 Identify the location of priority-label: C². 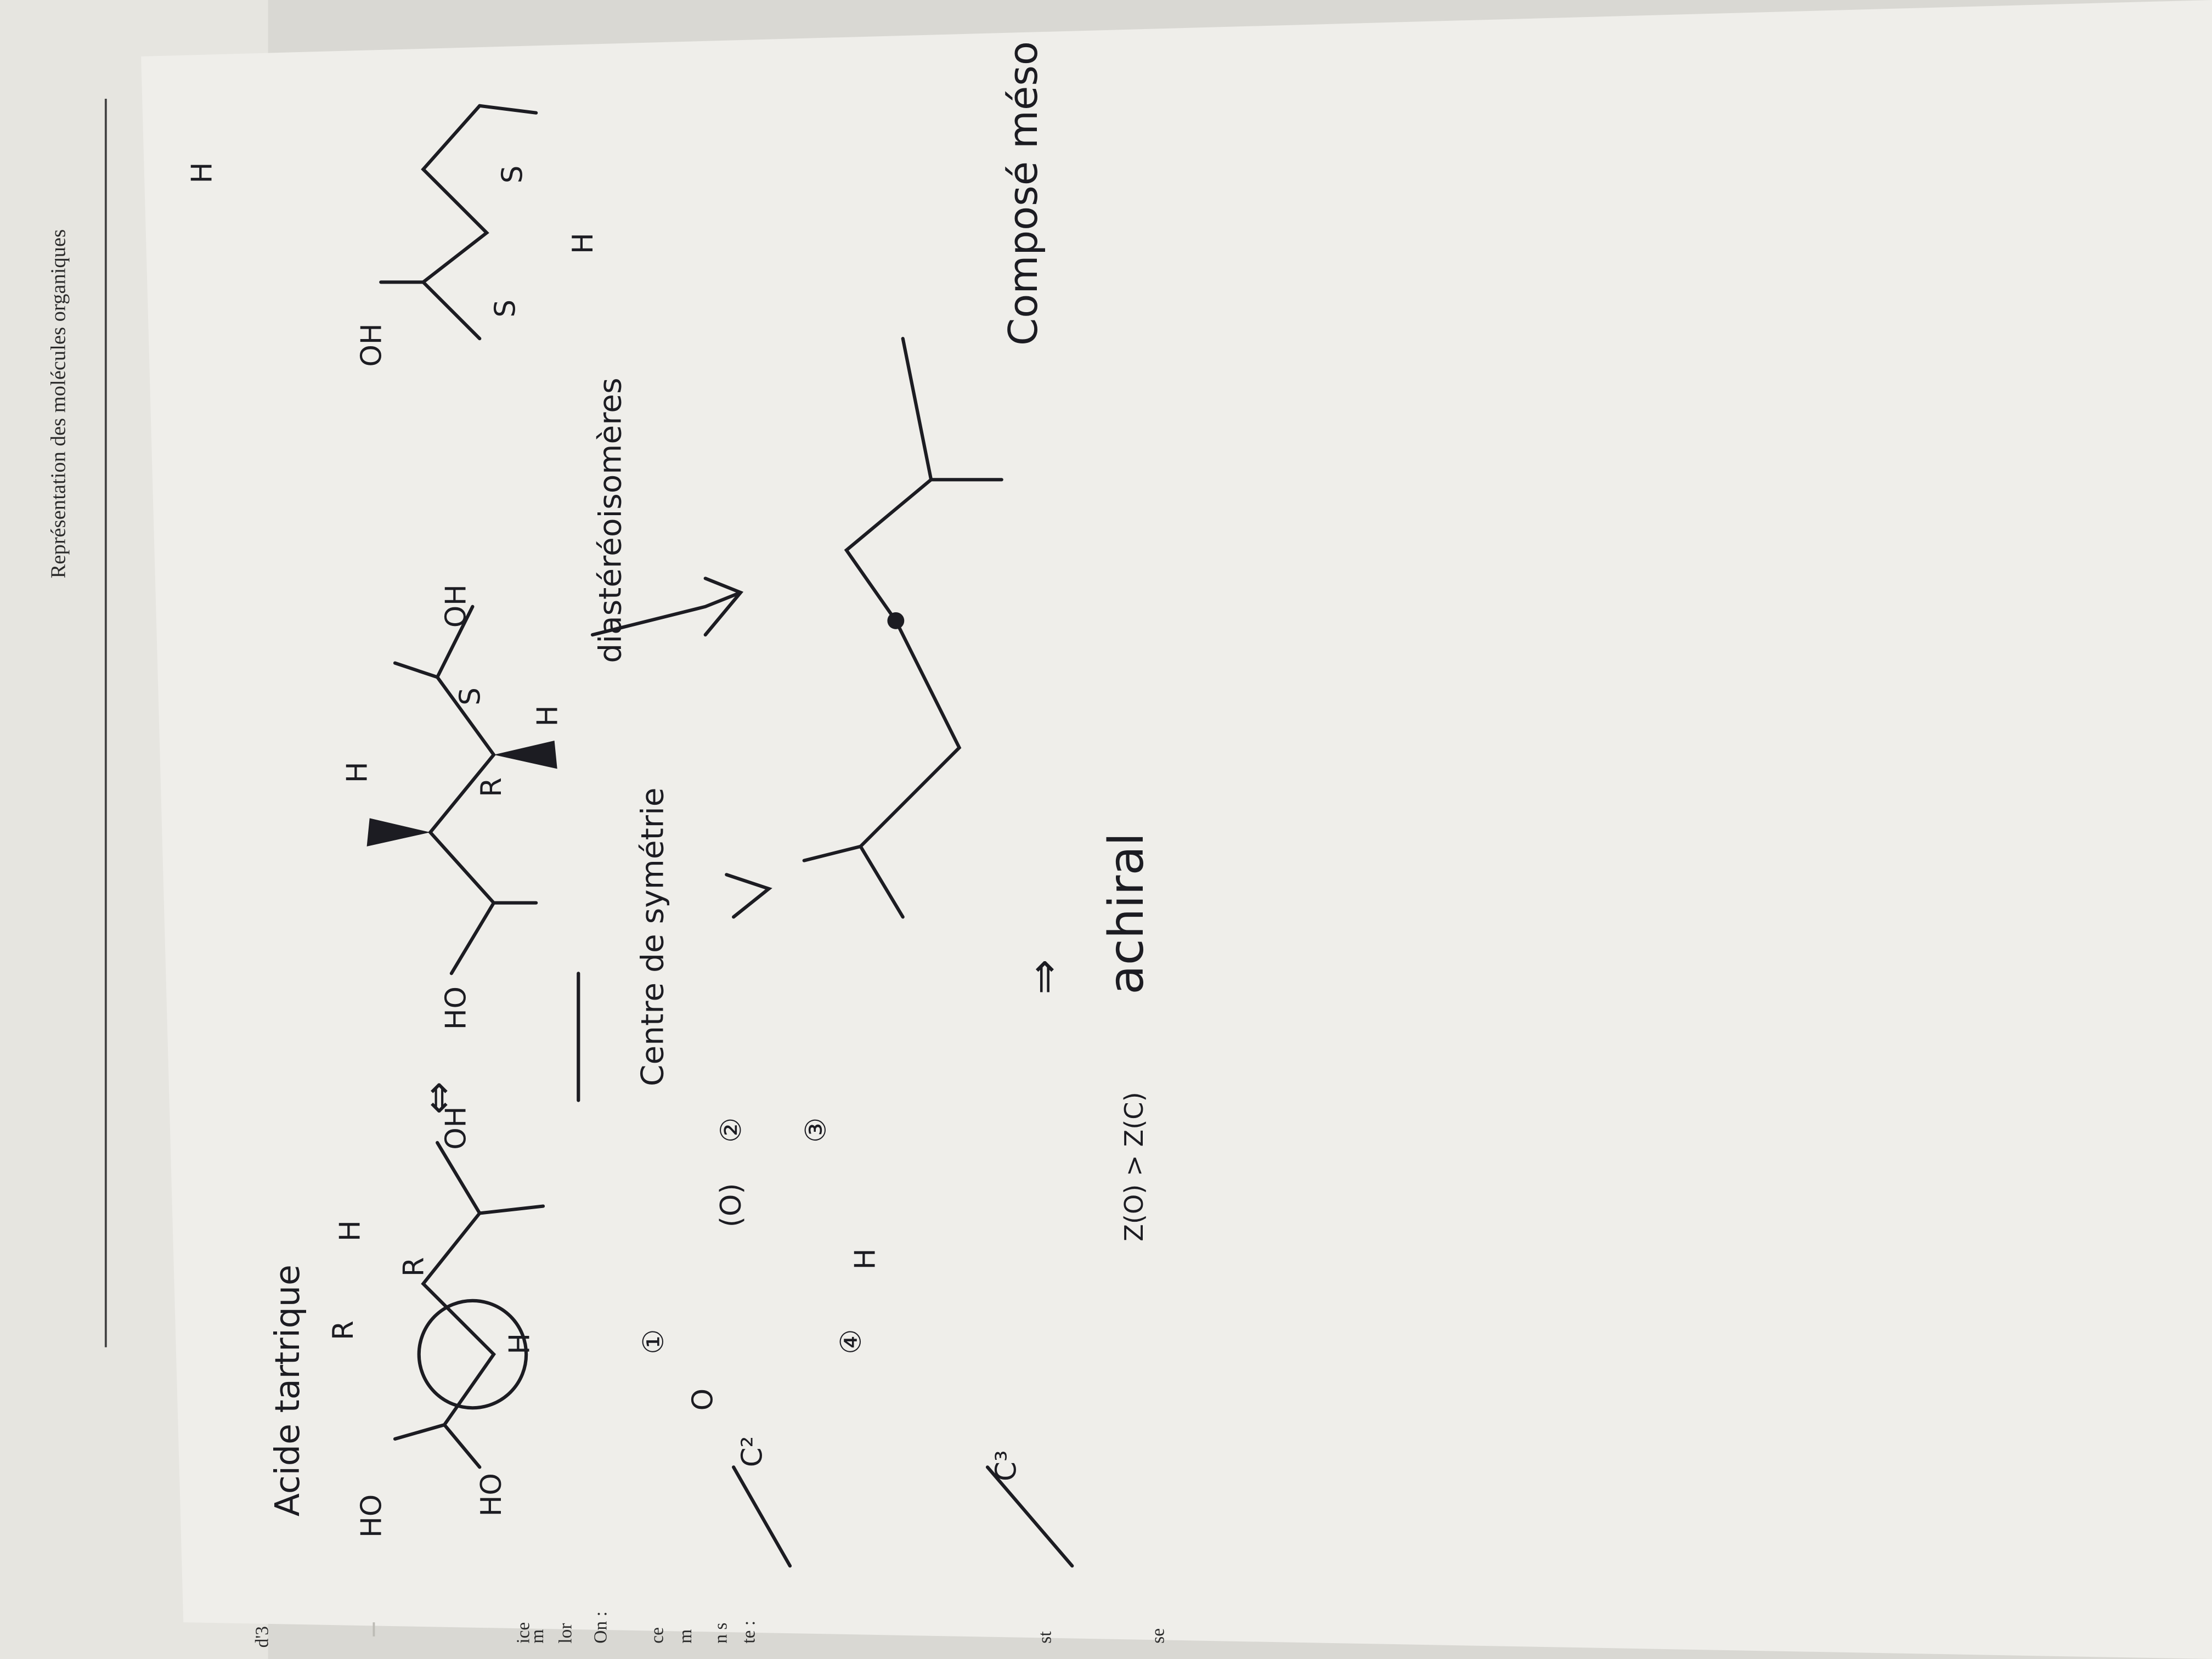
(752, 1452).